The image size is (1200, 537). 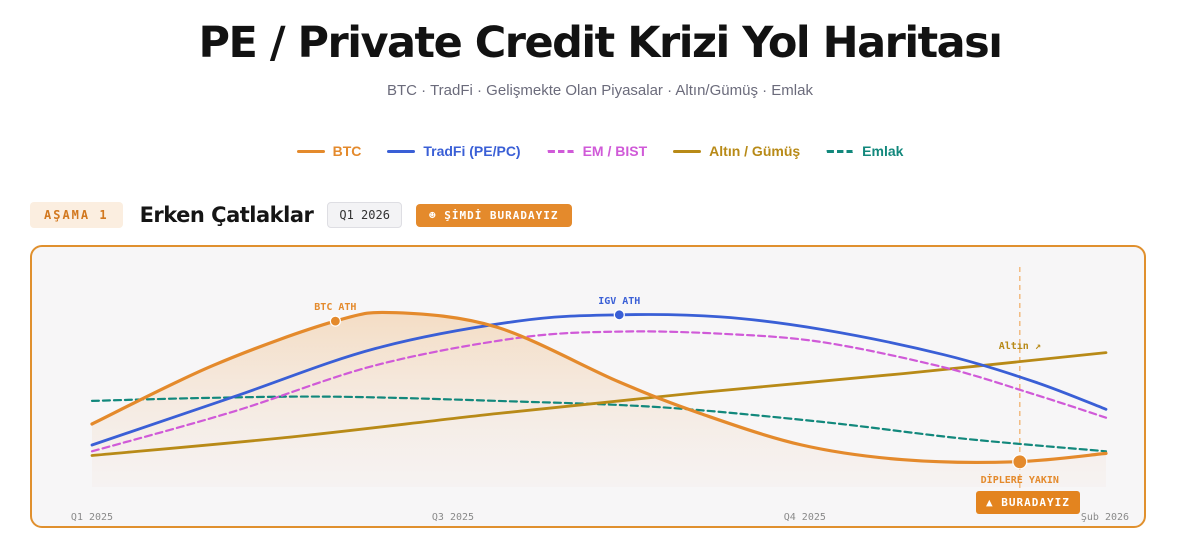 I want to click on legend-item-btc: BTC, so click(x=329, y=151).